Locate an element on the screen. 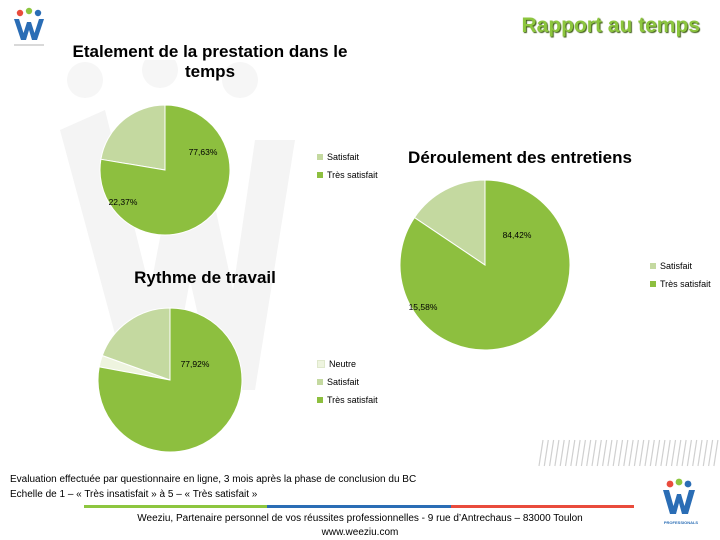 The image size is (720, 540). chart1-title-line1: Etalement de la prestation dans le is located at coordinates (210, 51).